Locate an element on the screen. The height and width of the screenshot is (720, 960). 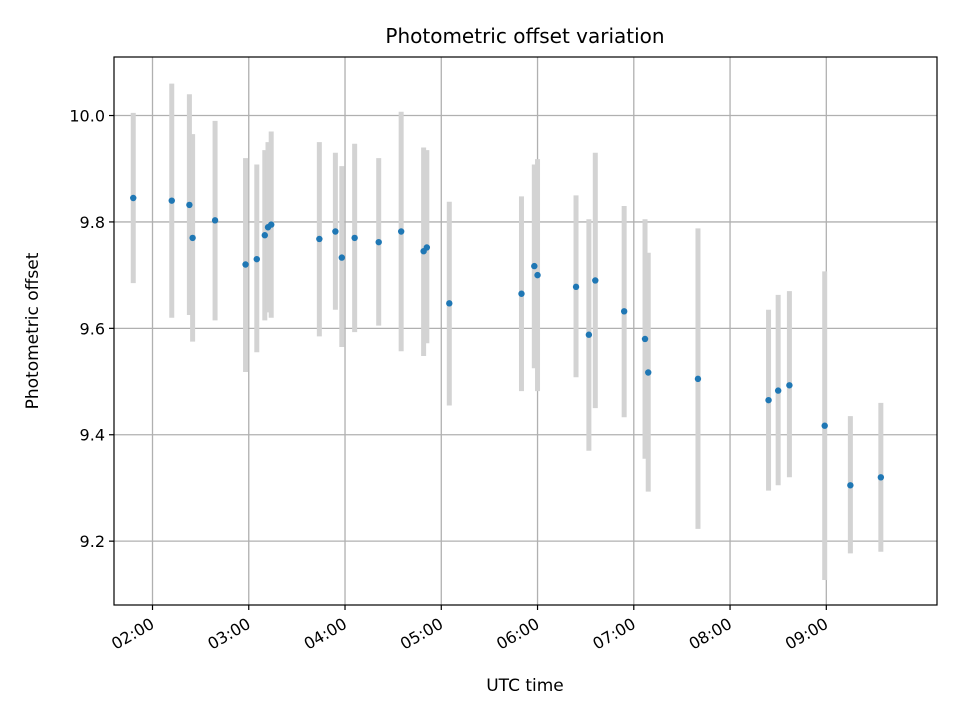
y-tick-label: 9.8 is located at coordinates (92, 222).